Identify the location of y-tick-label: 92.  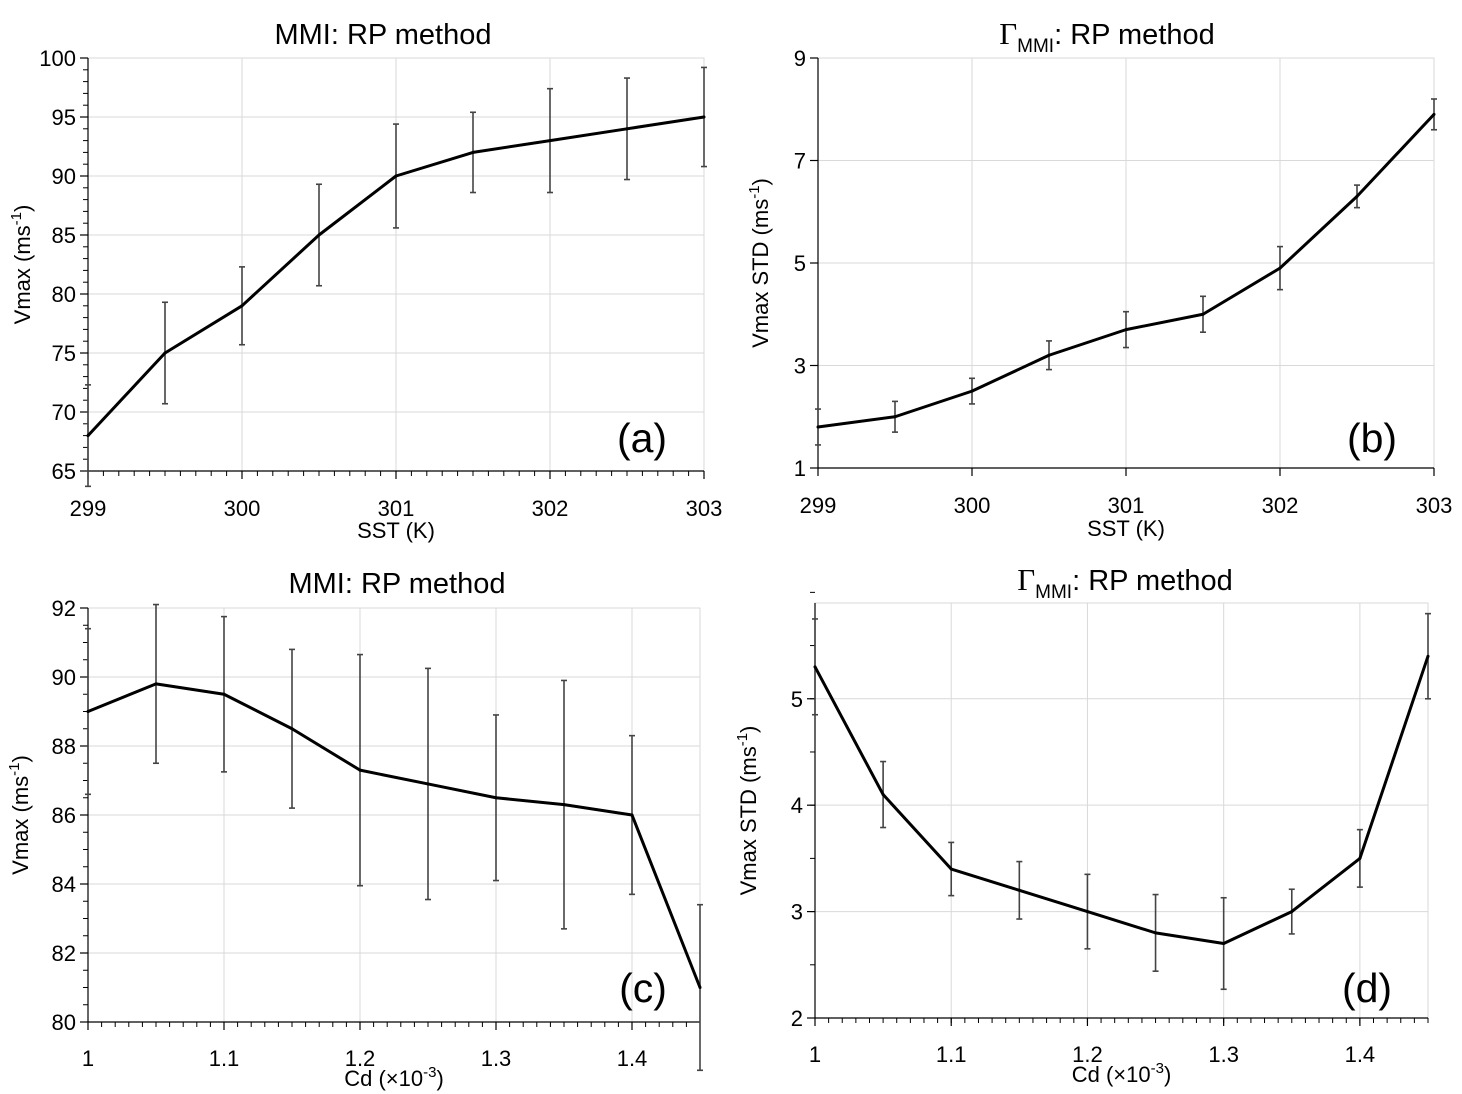
(64, 608).